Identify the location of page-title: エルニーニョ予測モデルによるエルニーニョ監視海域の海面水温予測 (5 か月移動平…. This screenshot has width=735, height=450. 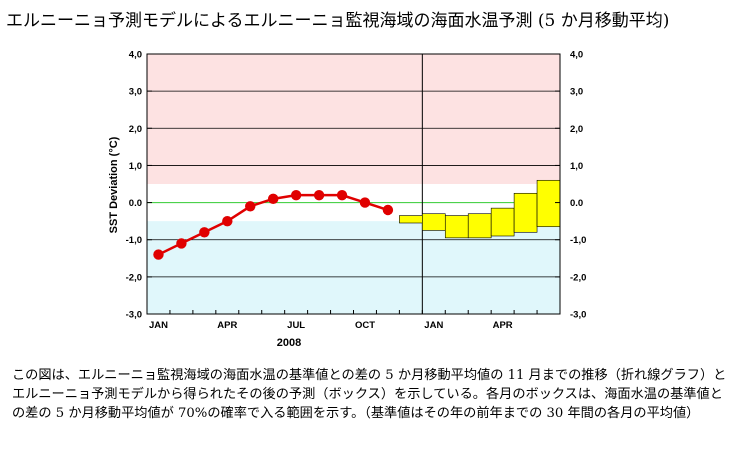
(338, 21).